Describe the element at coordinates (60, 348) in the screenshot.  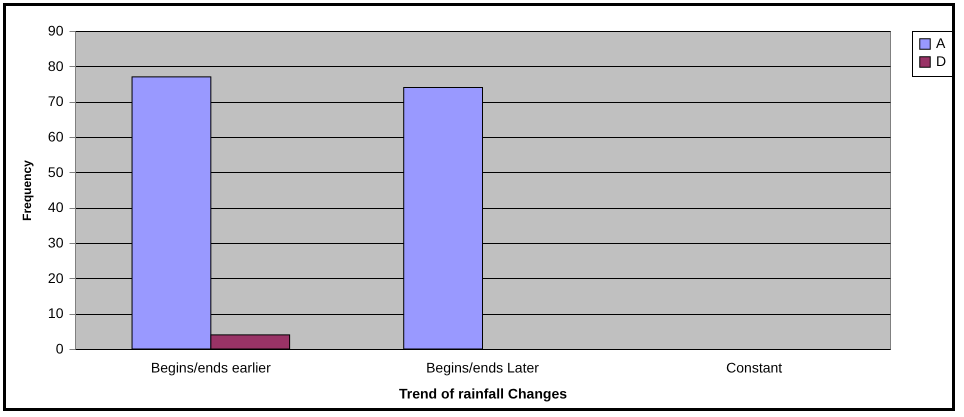
I see `y-tick-label: 0` at that location.